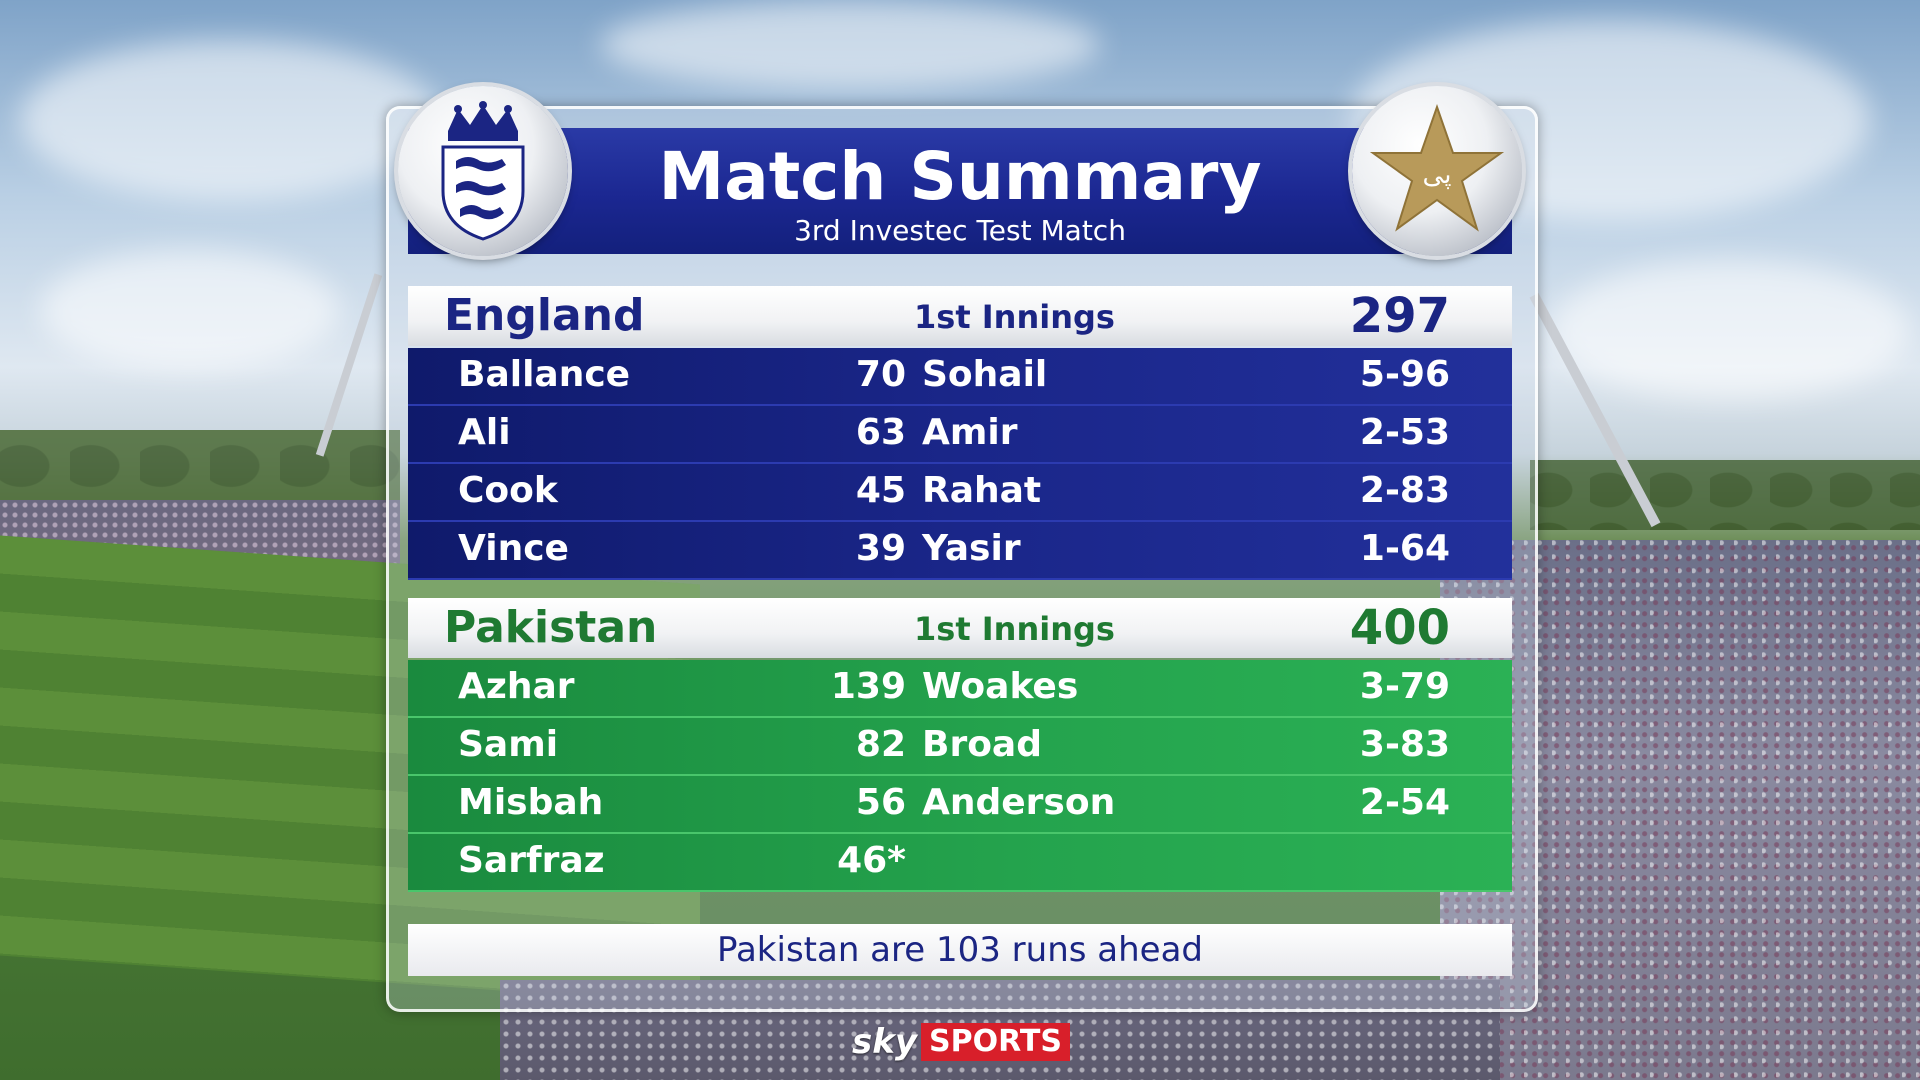 Image resolution: width=1920 pixels, height=1080 pixels. What do you see at coordinates (880, 744) in the screenshot?
I see `batter-runs: 82` at bounding box center [880, 744].